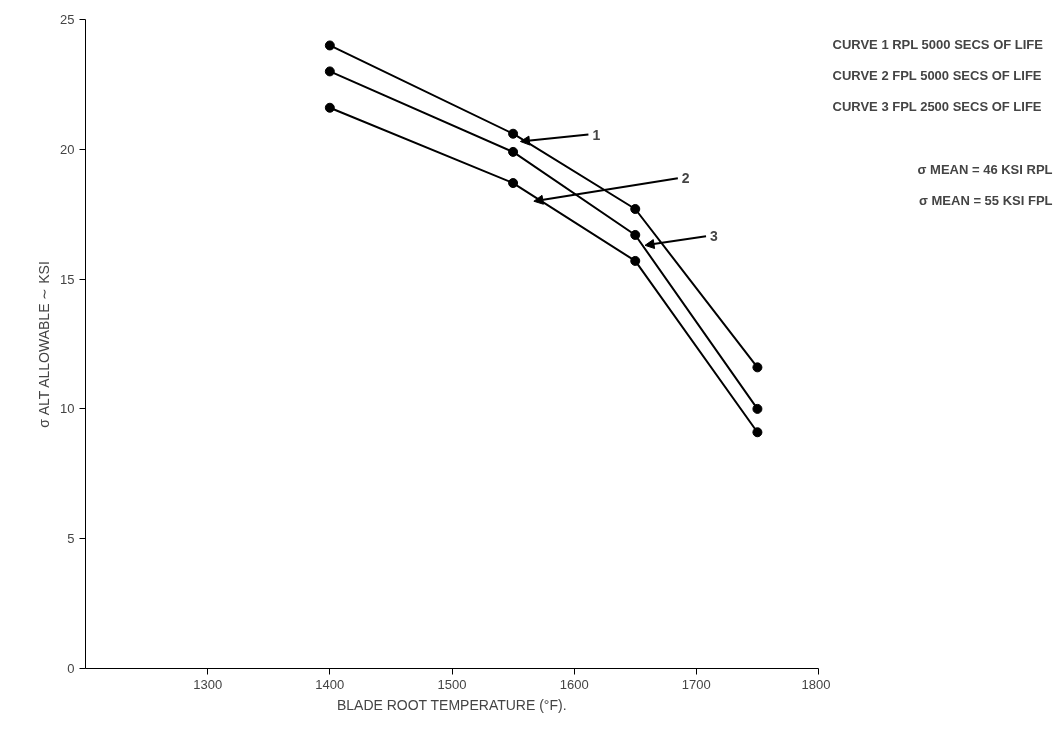 The height and width of the screenshot is (729, 1062). Describe the element at coordinates (67, 279) in the screenshot. I see `y-tick-label: 15` at that location.